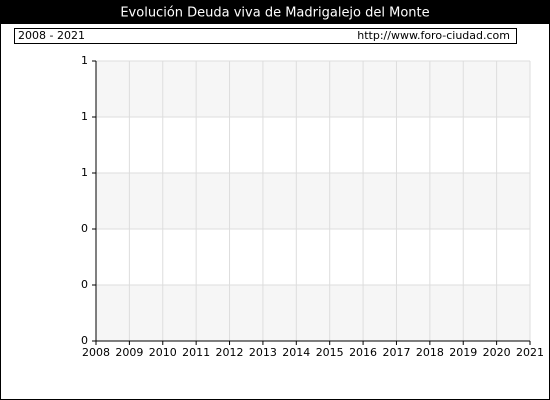 The width and height of the screenshot is (550, 400). I want to click on x-tick-label: 2017, so click(396, 352).